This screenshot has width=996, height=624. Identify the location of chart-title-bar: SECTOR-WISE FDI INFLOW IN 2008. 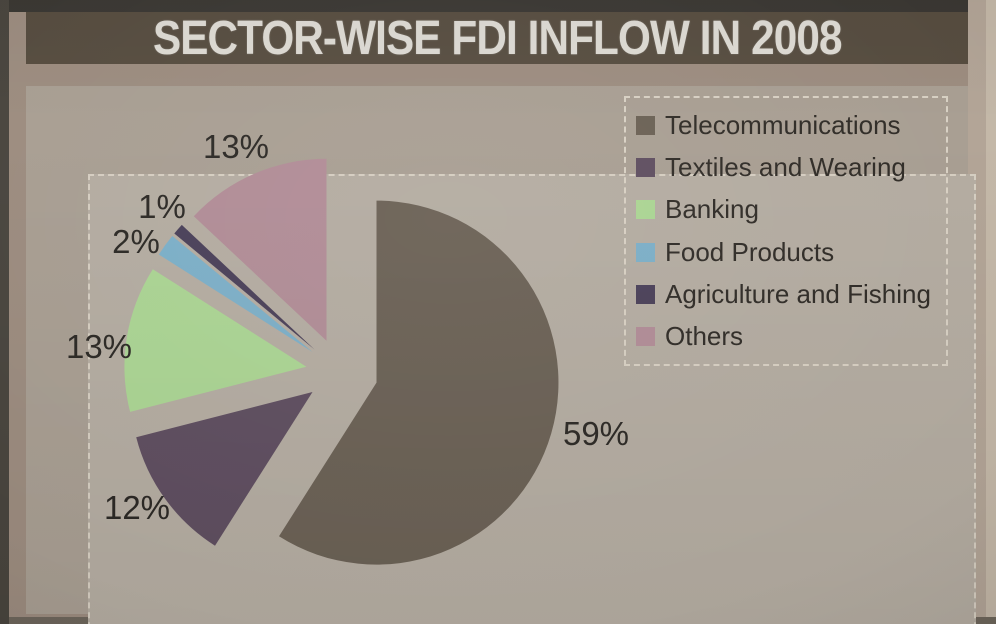
(497, 38).